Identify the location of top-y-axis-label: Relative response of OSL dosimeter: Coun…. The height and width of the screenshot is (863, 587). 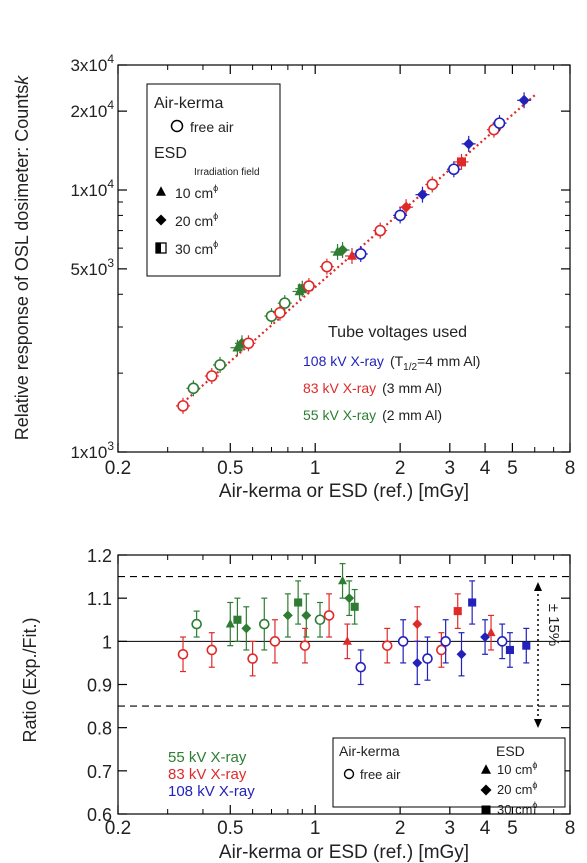
(22, 258).